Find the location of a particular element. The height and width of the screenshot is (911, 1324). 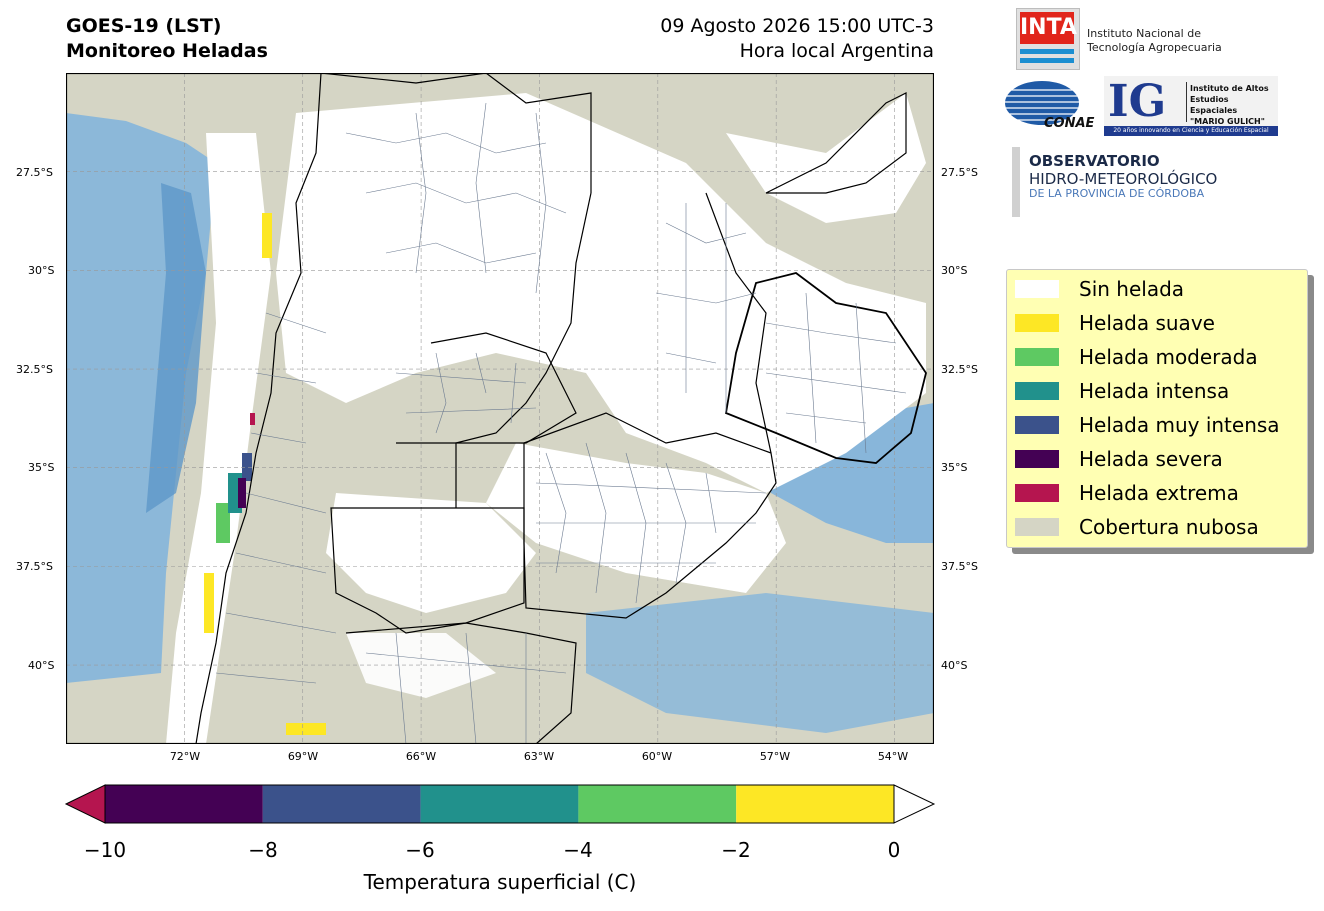

legend-label: Helada muy intensa is located at coordinates (1179, 425).